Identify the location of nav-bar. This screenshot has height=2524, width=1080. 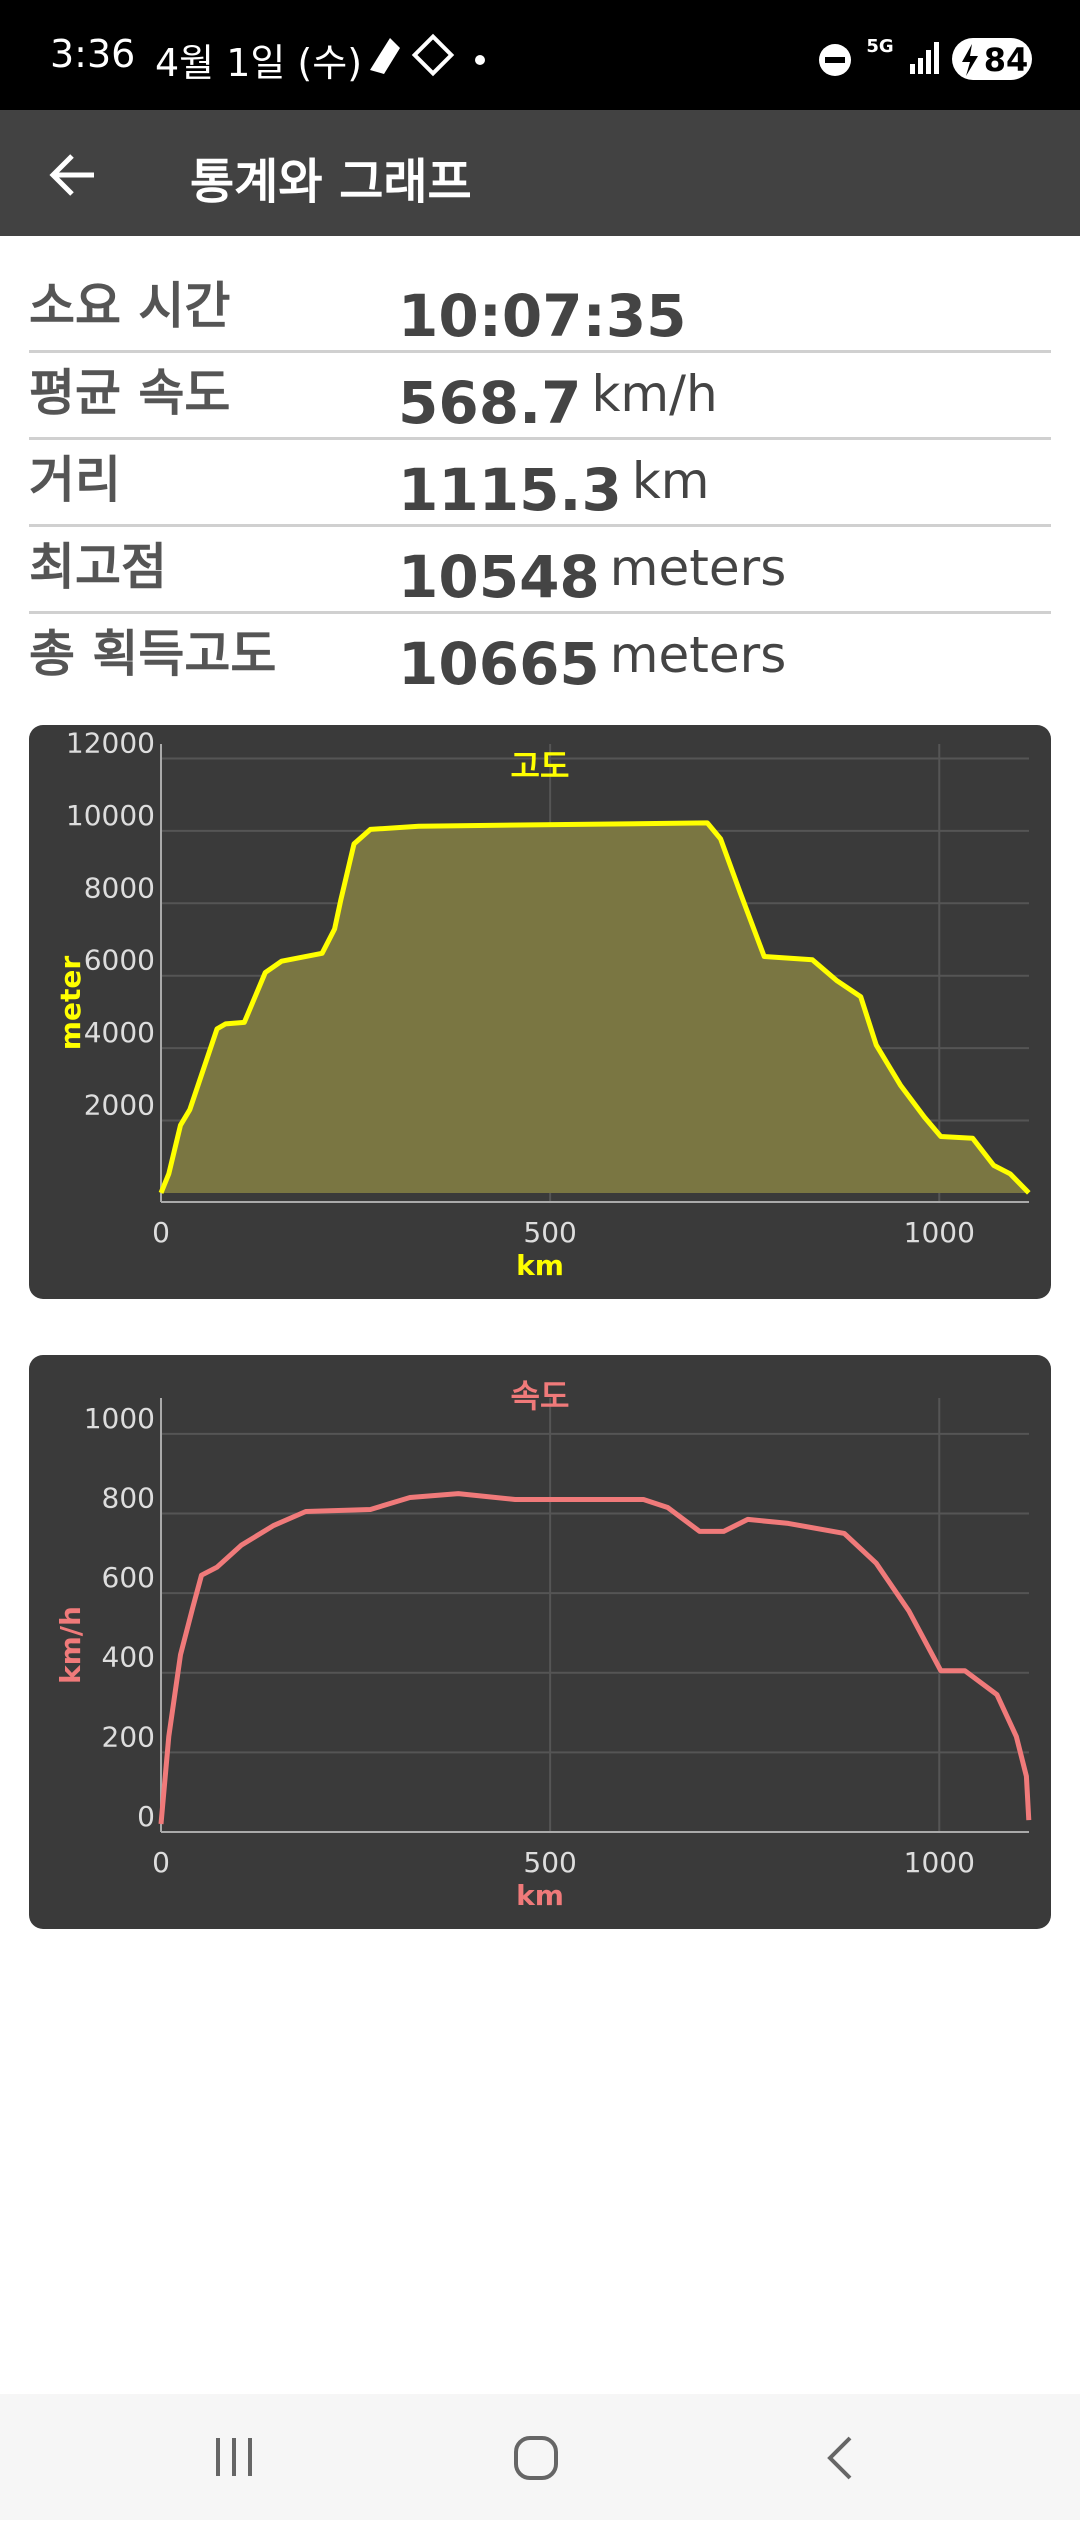
(540, 2457).